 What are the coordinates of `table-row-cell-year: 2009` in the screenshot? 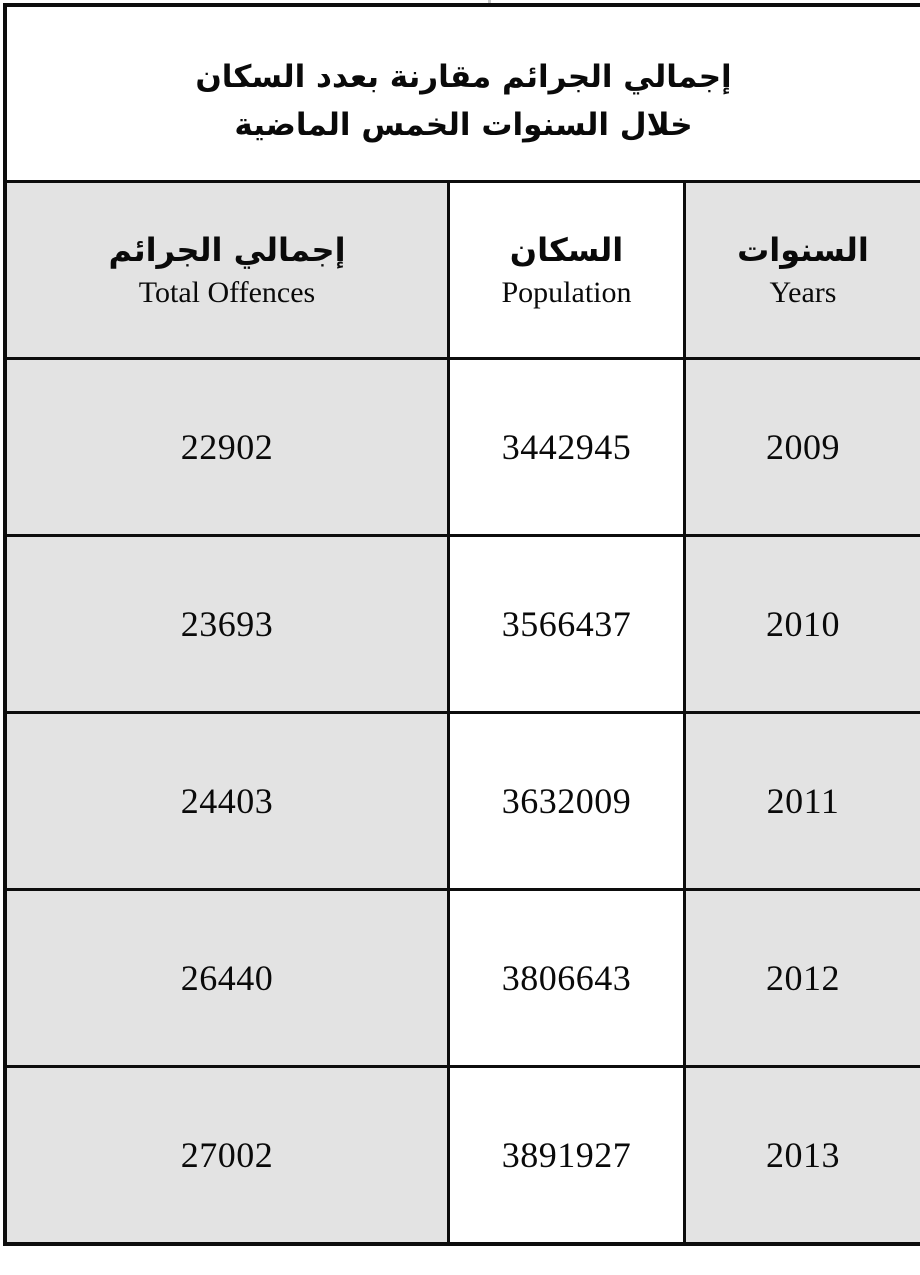 It's located at (801, 445).